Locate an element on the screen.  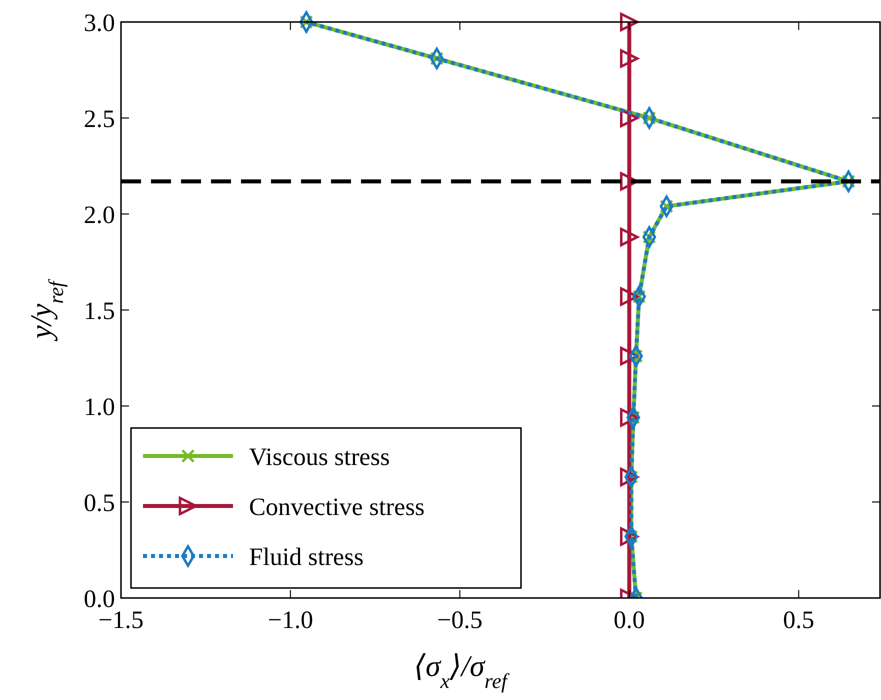
x-tick-label: 0.5 is located at coordinates (798, 620).